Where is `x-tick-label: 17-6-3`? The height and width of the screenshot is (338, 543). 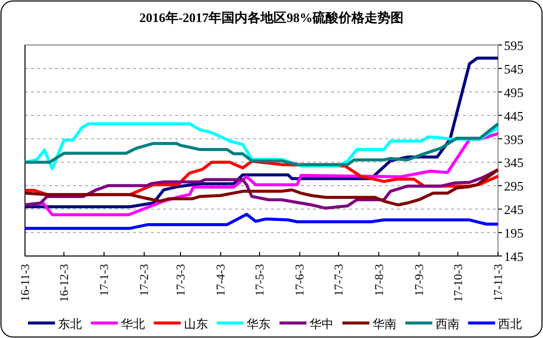
x-tick-label: 17-6-3 is located at coordinates (299, 280).